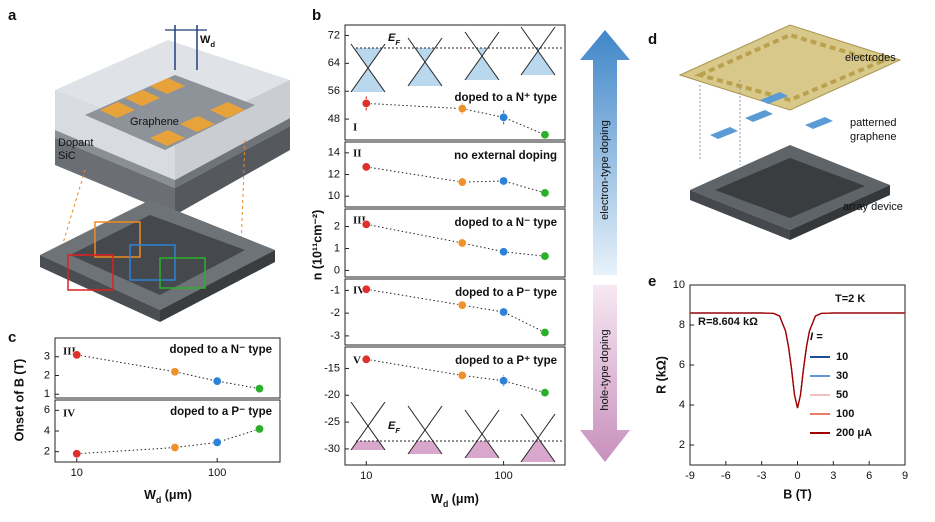 The width and height of the screenshot is (935, 522). I want to click on arrow-label: electron-type doping, so click(605, 170).